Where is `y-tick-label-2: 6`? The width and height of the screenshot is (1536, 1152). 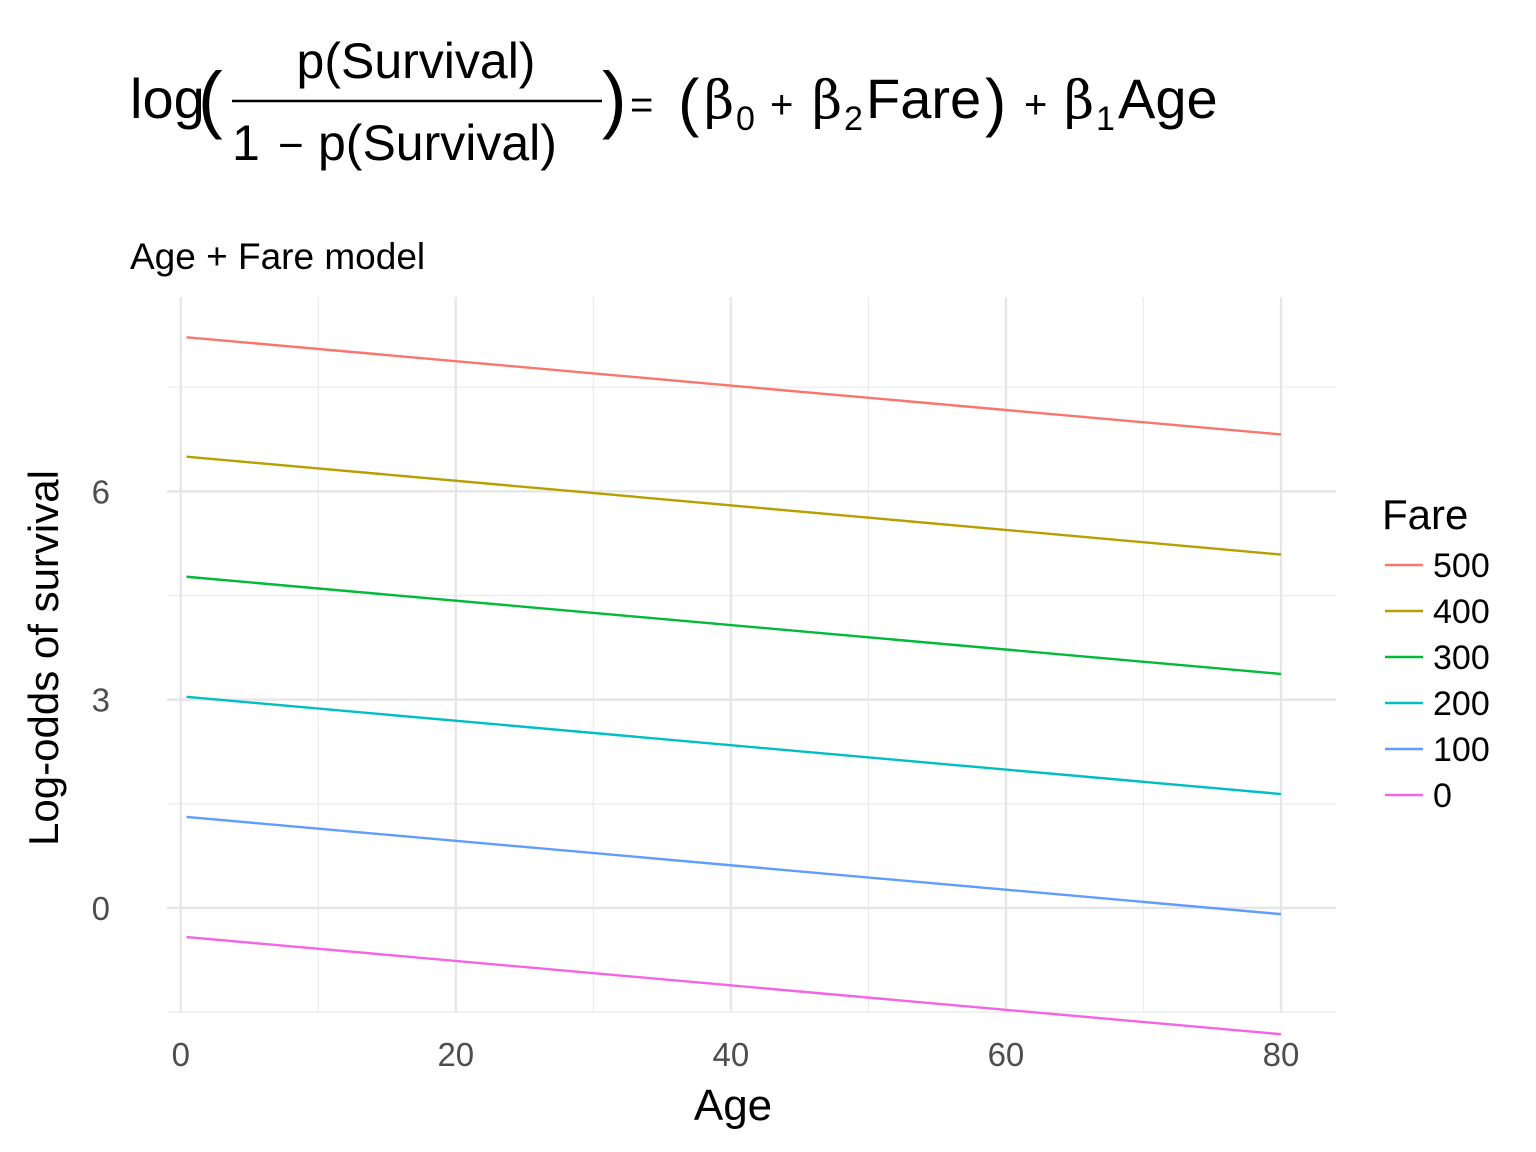
y-tick-label-2: 6 is located at coordinates (101, 491).